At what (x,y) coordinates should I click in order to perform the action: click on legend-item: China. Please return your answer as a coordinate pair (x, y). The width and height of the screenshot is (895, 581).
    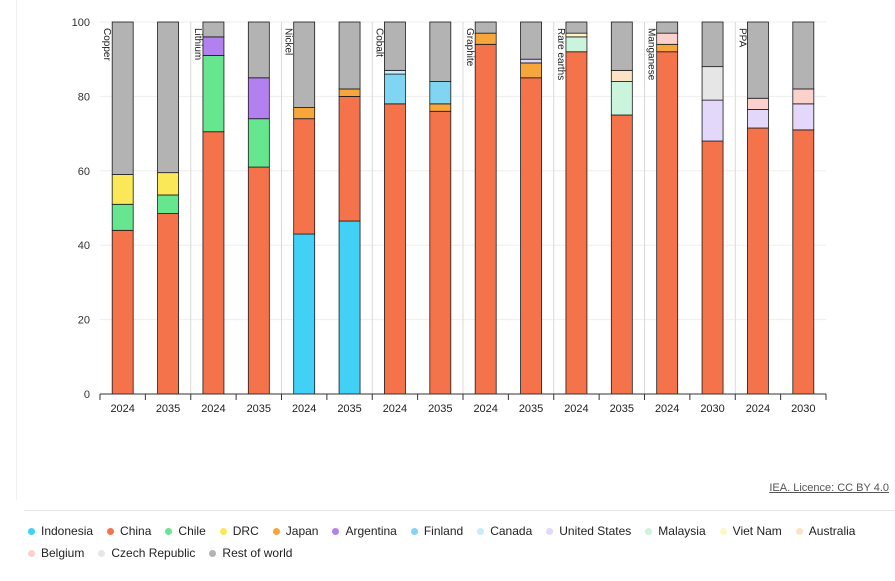
    Looking at the image, I should click on (129, 531).